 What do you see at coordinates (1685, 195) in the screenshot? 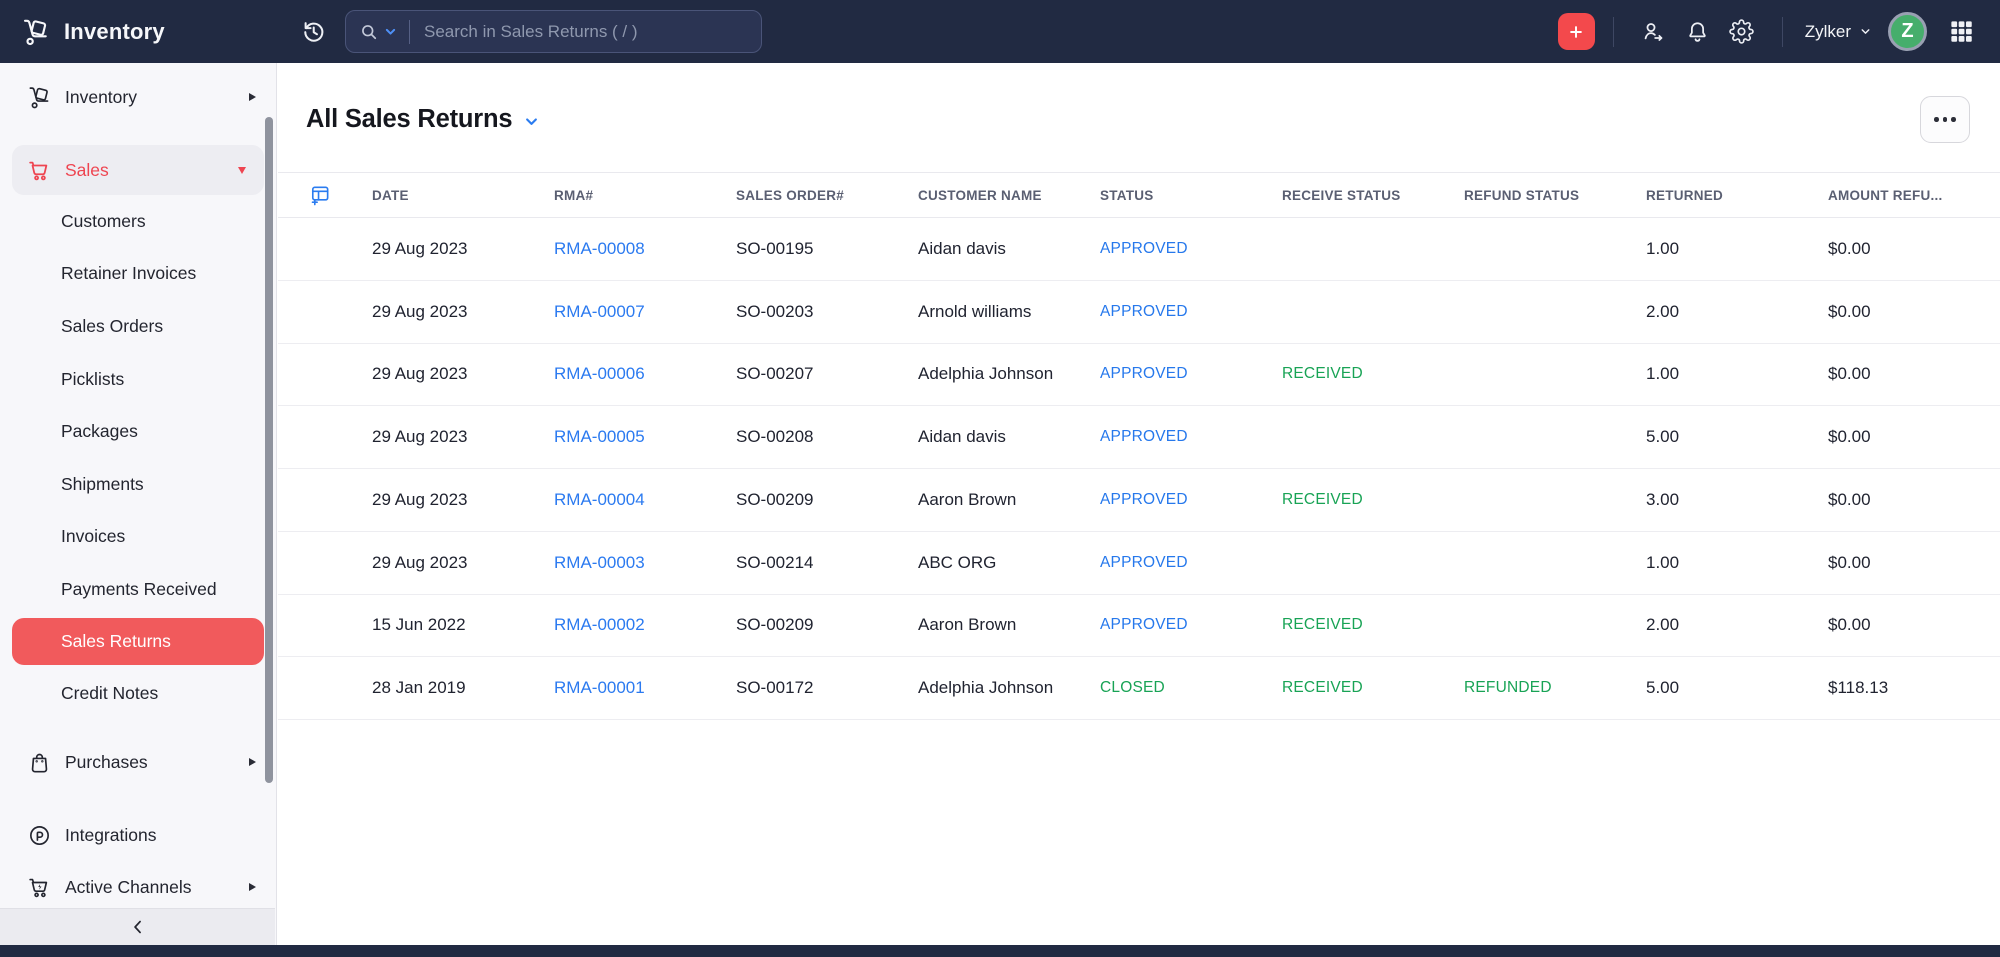
I see `column-header: RETURNED` at bounding box center [1685, 195].